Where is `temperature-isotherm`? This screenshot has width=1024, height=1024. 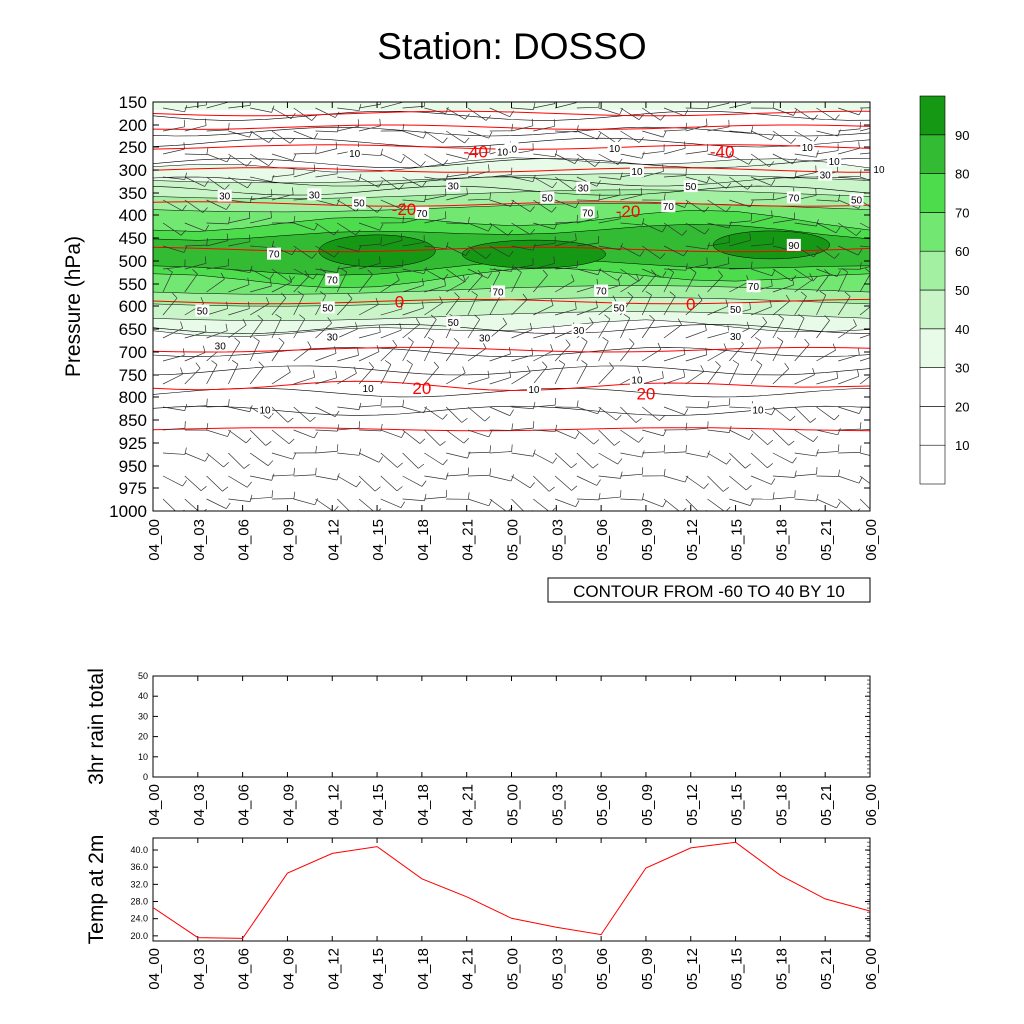 temperature-isotherm is located at coordinates (511, 349).